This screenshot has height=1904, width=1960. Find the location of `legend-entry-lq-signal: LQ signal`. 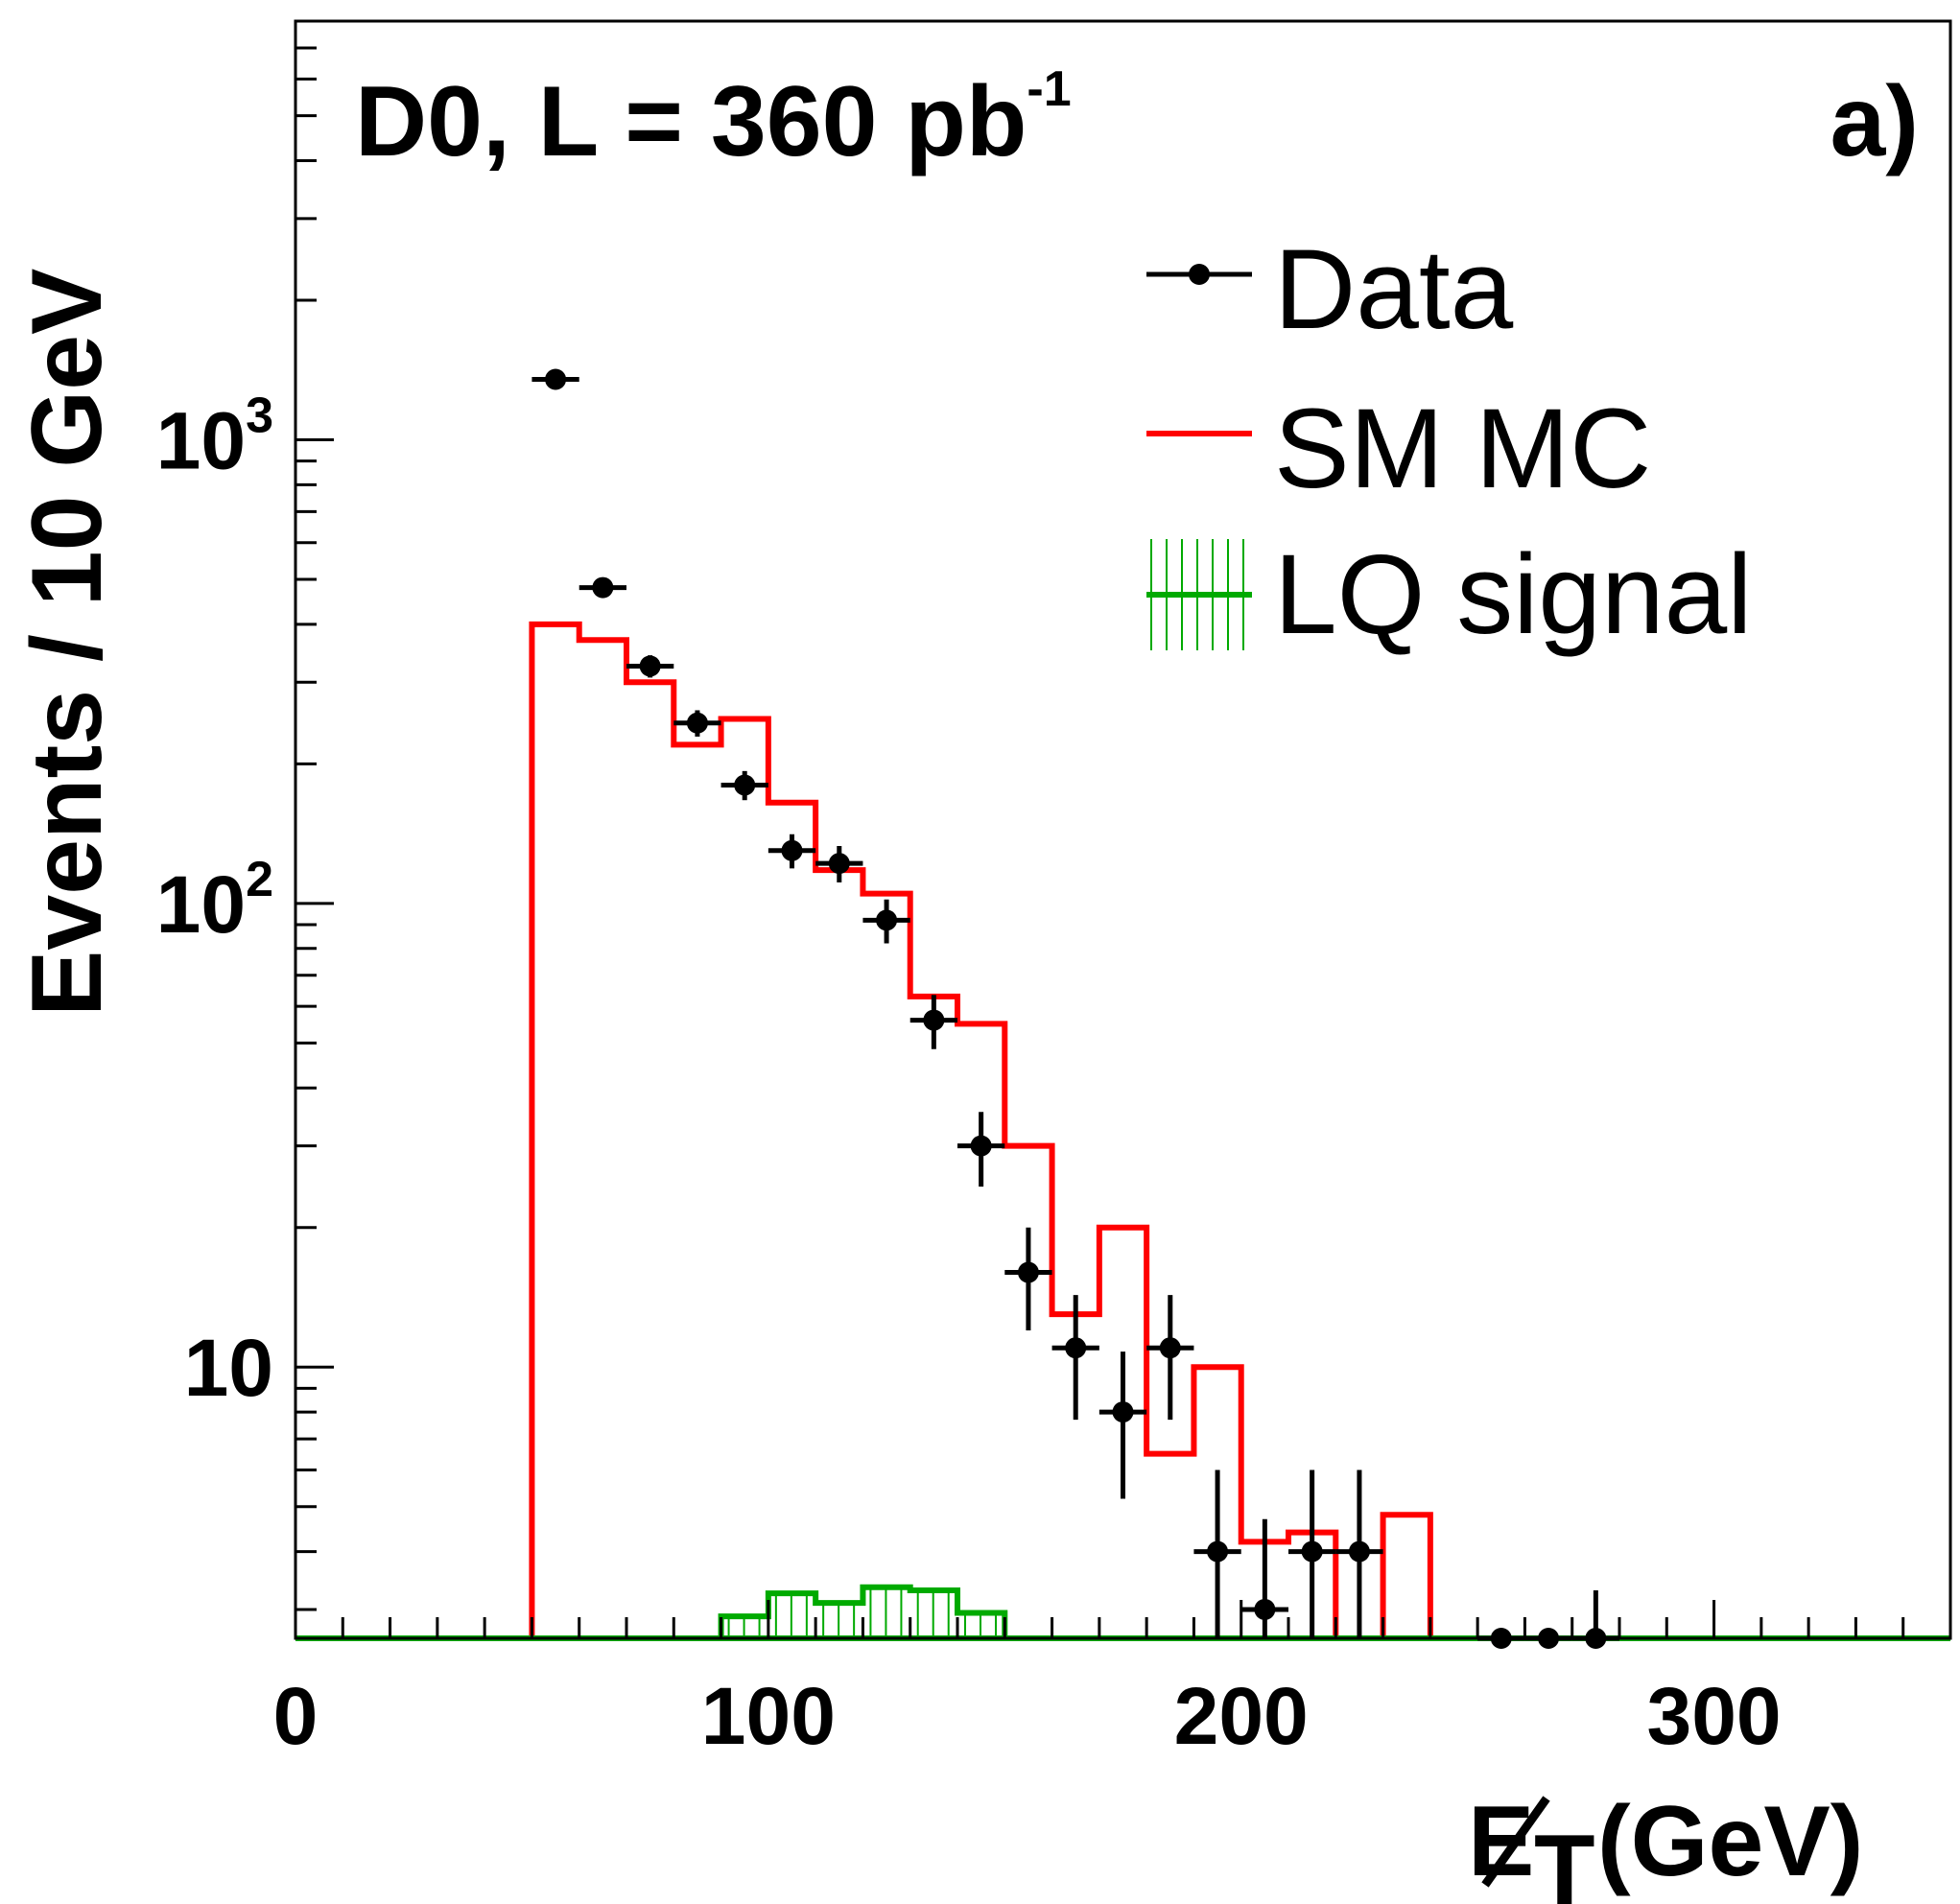

legend-entry-lq-signal: LQ signal is located at coordinates (1449, 594).